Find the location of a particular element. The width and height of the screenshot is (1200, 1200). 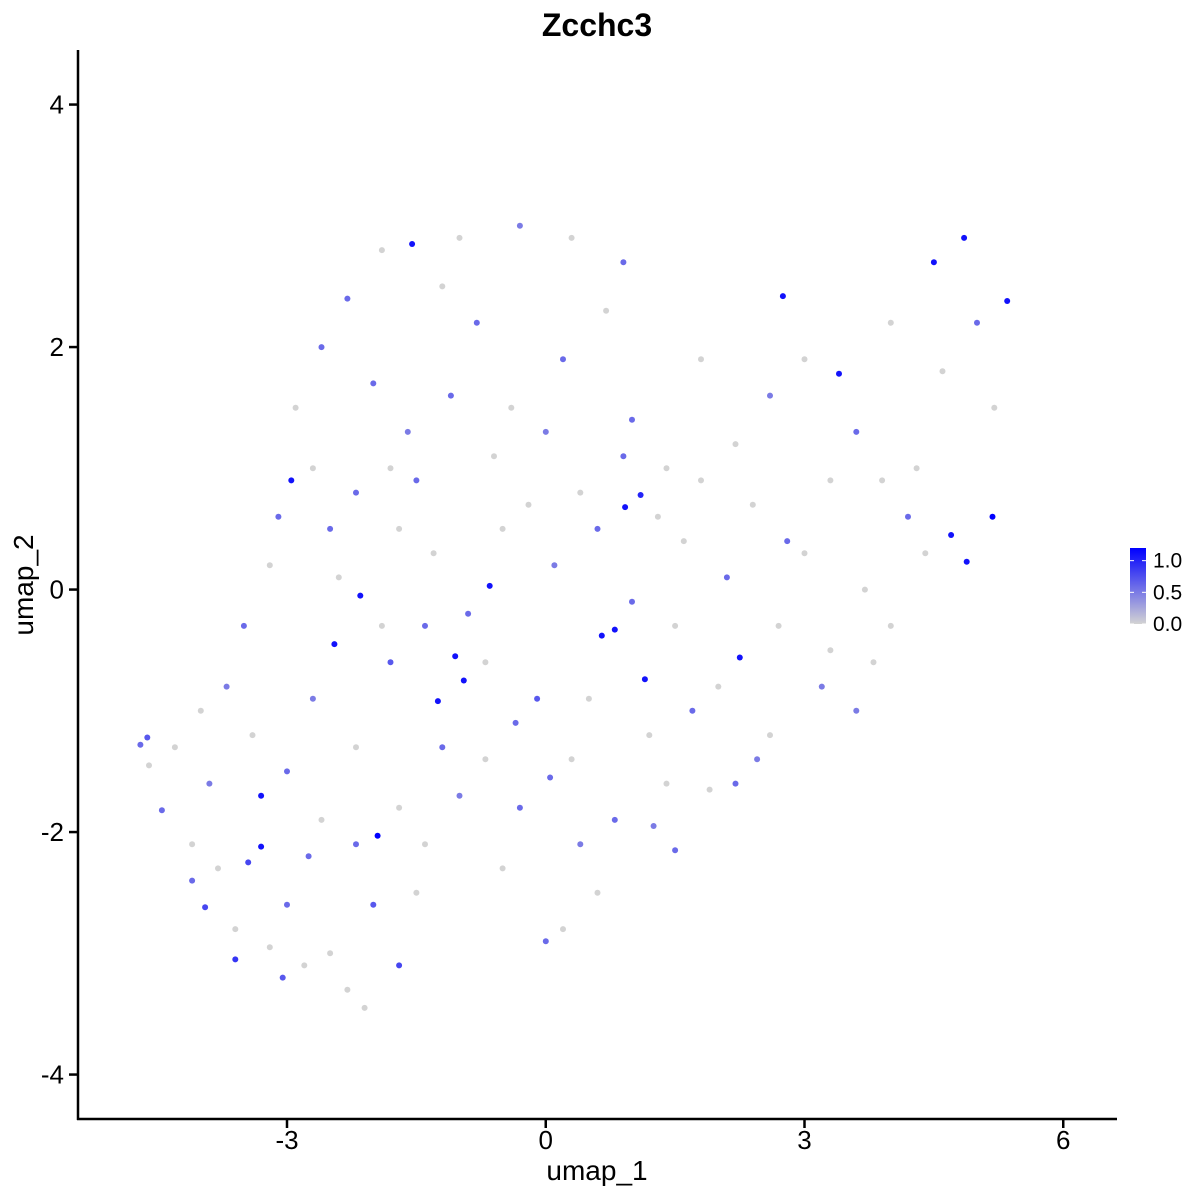

y-tick-label: 0 is located at coordinates (57, 590).